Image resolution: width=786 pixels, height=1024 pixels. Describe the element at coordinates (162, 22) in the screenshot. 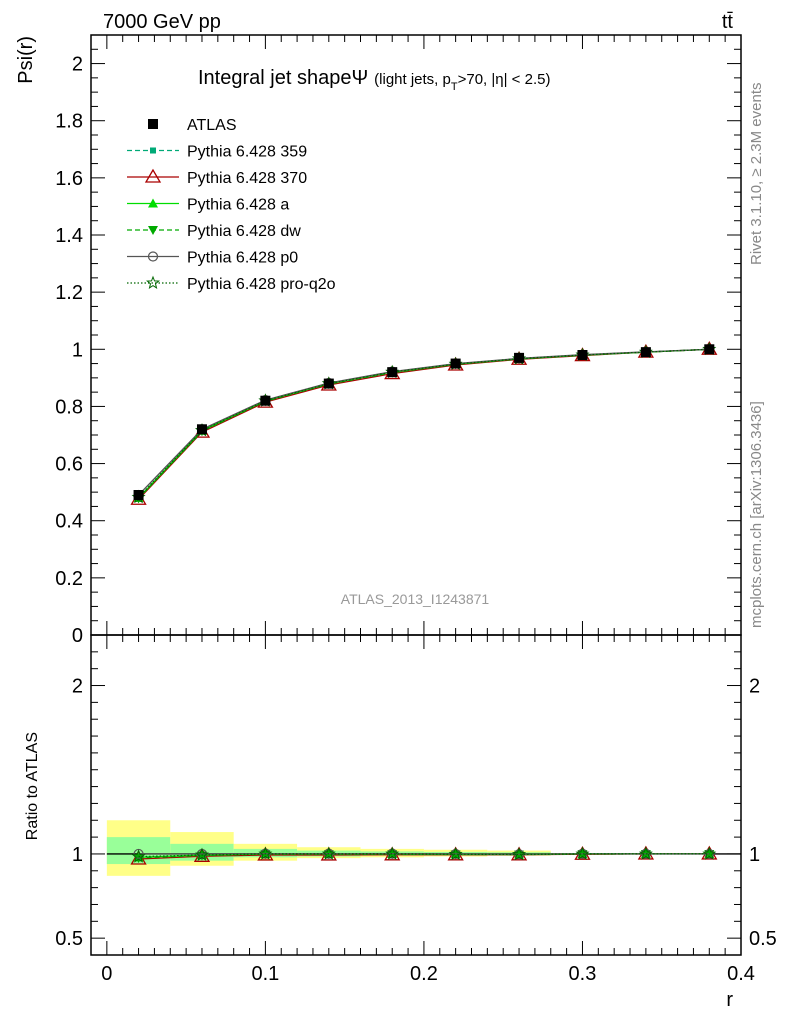

I see `energy-label: 7000 GeV pp` at that location.